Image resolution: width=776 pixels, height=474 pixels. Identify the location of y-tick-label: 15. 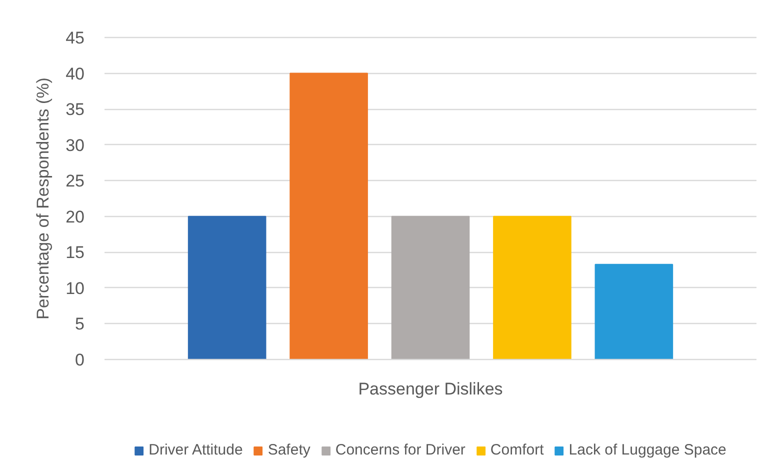
(75, 252).